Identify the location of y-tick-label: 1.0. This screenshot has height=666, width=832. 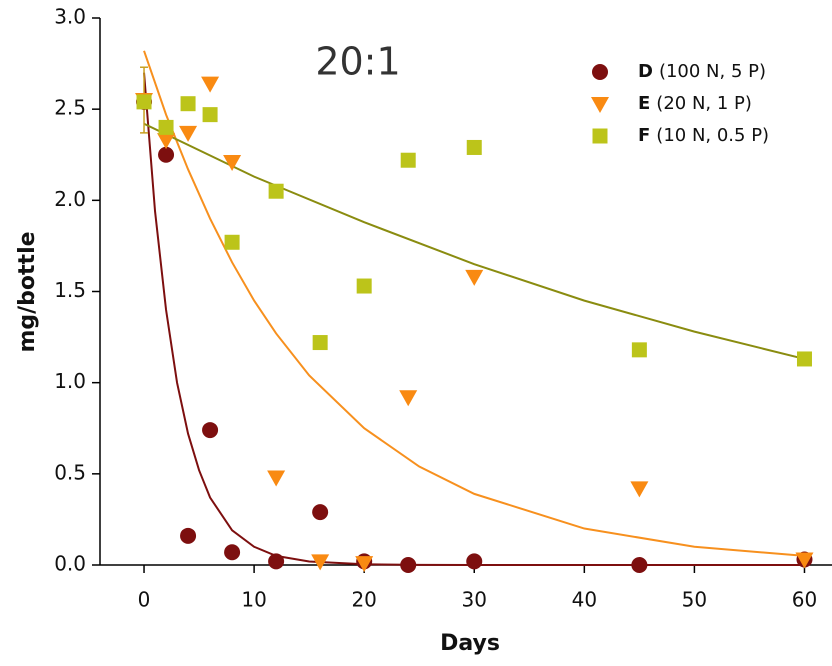
(70, 381).